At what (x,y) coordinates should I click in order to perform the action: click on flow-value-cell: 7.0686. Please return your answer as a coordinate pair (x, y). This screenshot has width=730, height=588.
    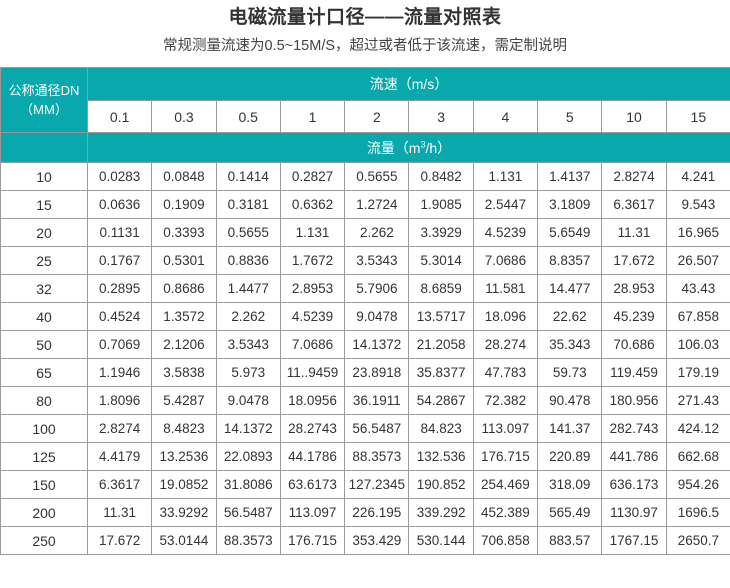
    Looking at the image, I should click on (312, 344).